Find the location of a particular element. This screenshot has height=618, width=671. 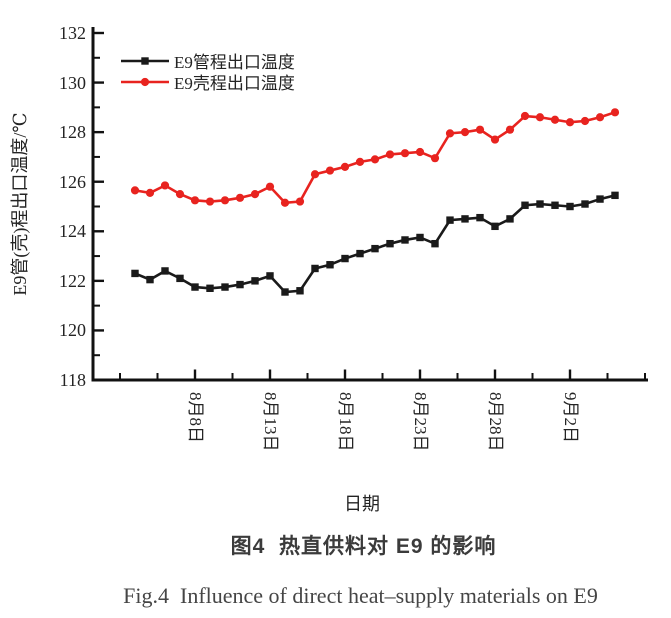

legend-key-circle-icon is located at coordinates (145, 81).